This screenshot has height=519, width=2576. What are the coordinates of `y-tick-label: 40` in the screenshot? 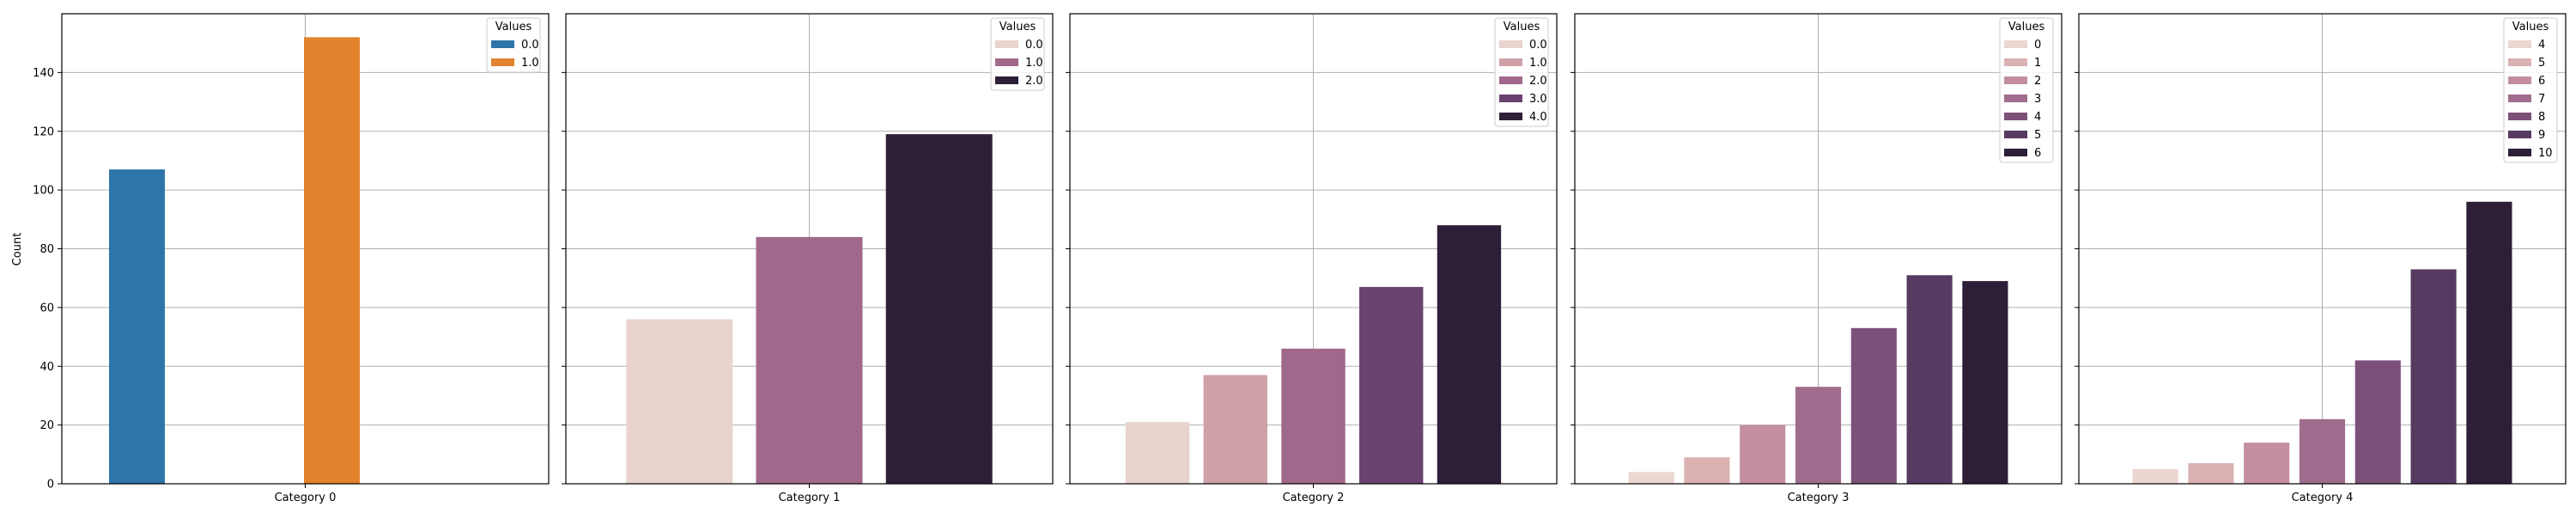 It's located at (46, 367).